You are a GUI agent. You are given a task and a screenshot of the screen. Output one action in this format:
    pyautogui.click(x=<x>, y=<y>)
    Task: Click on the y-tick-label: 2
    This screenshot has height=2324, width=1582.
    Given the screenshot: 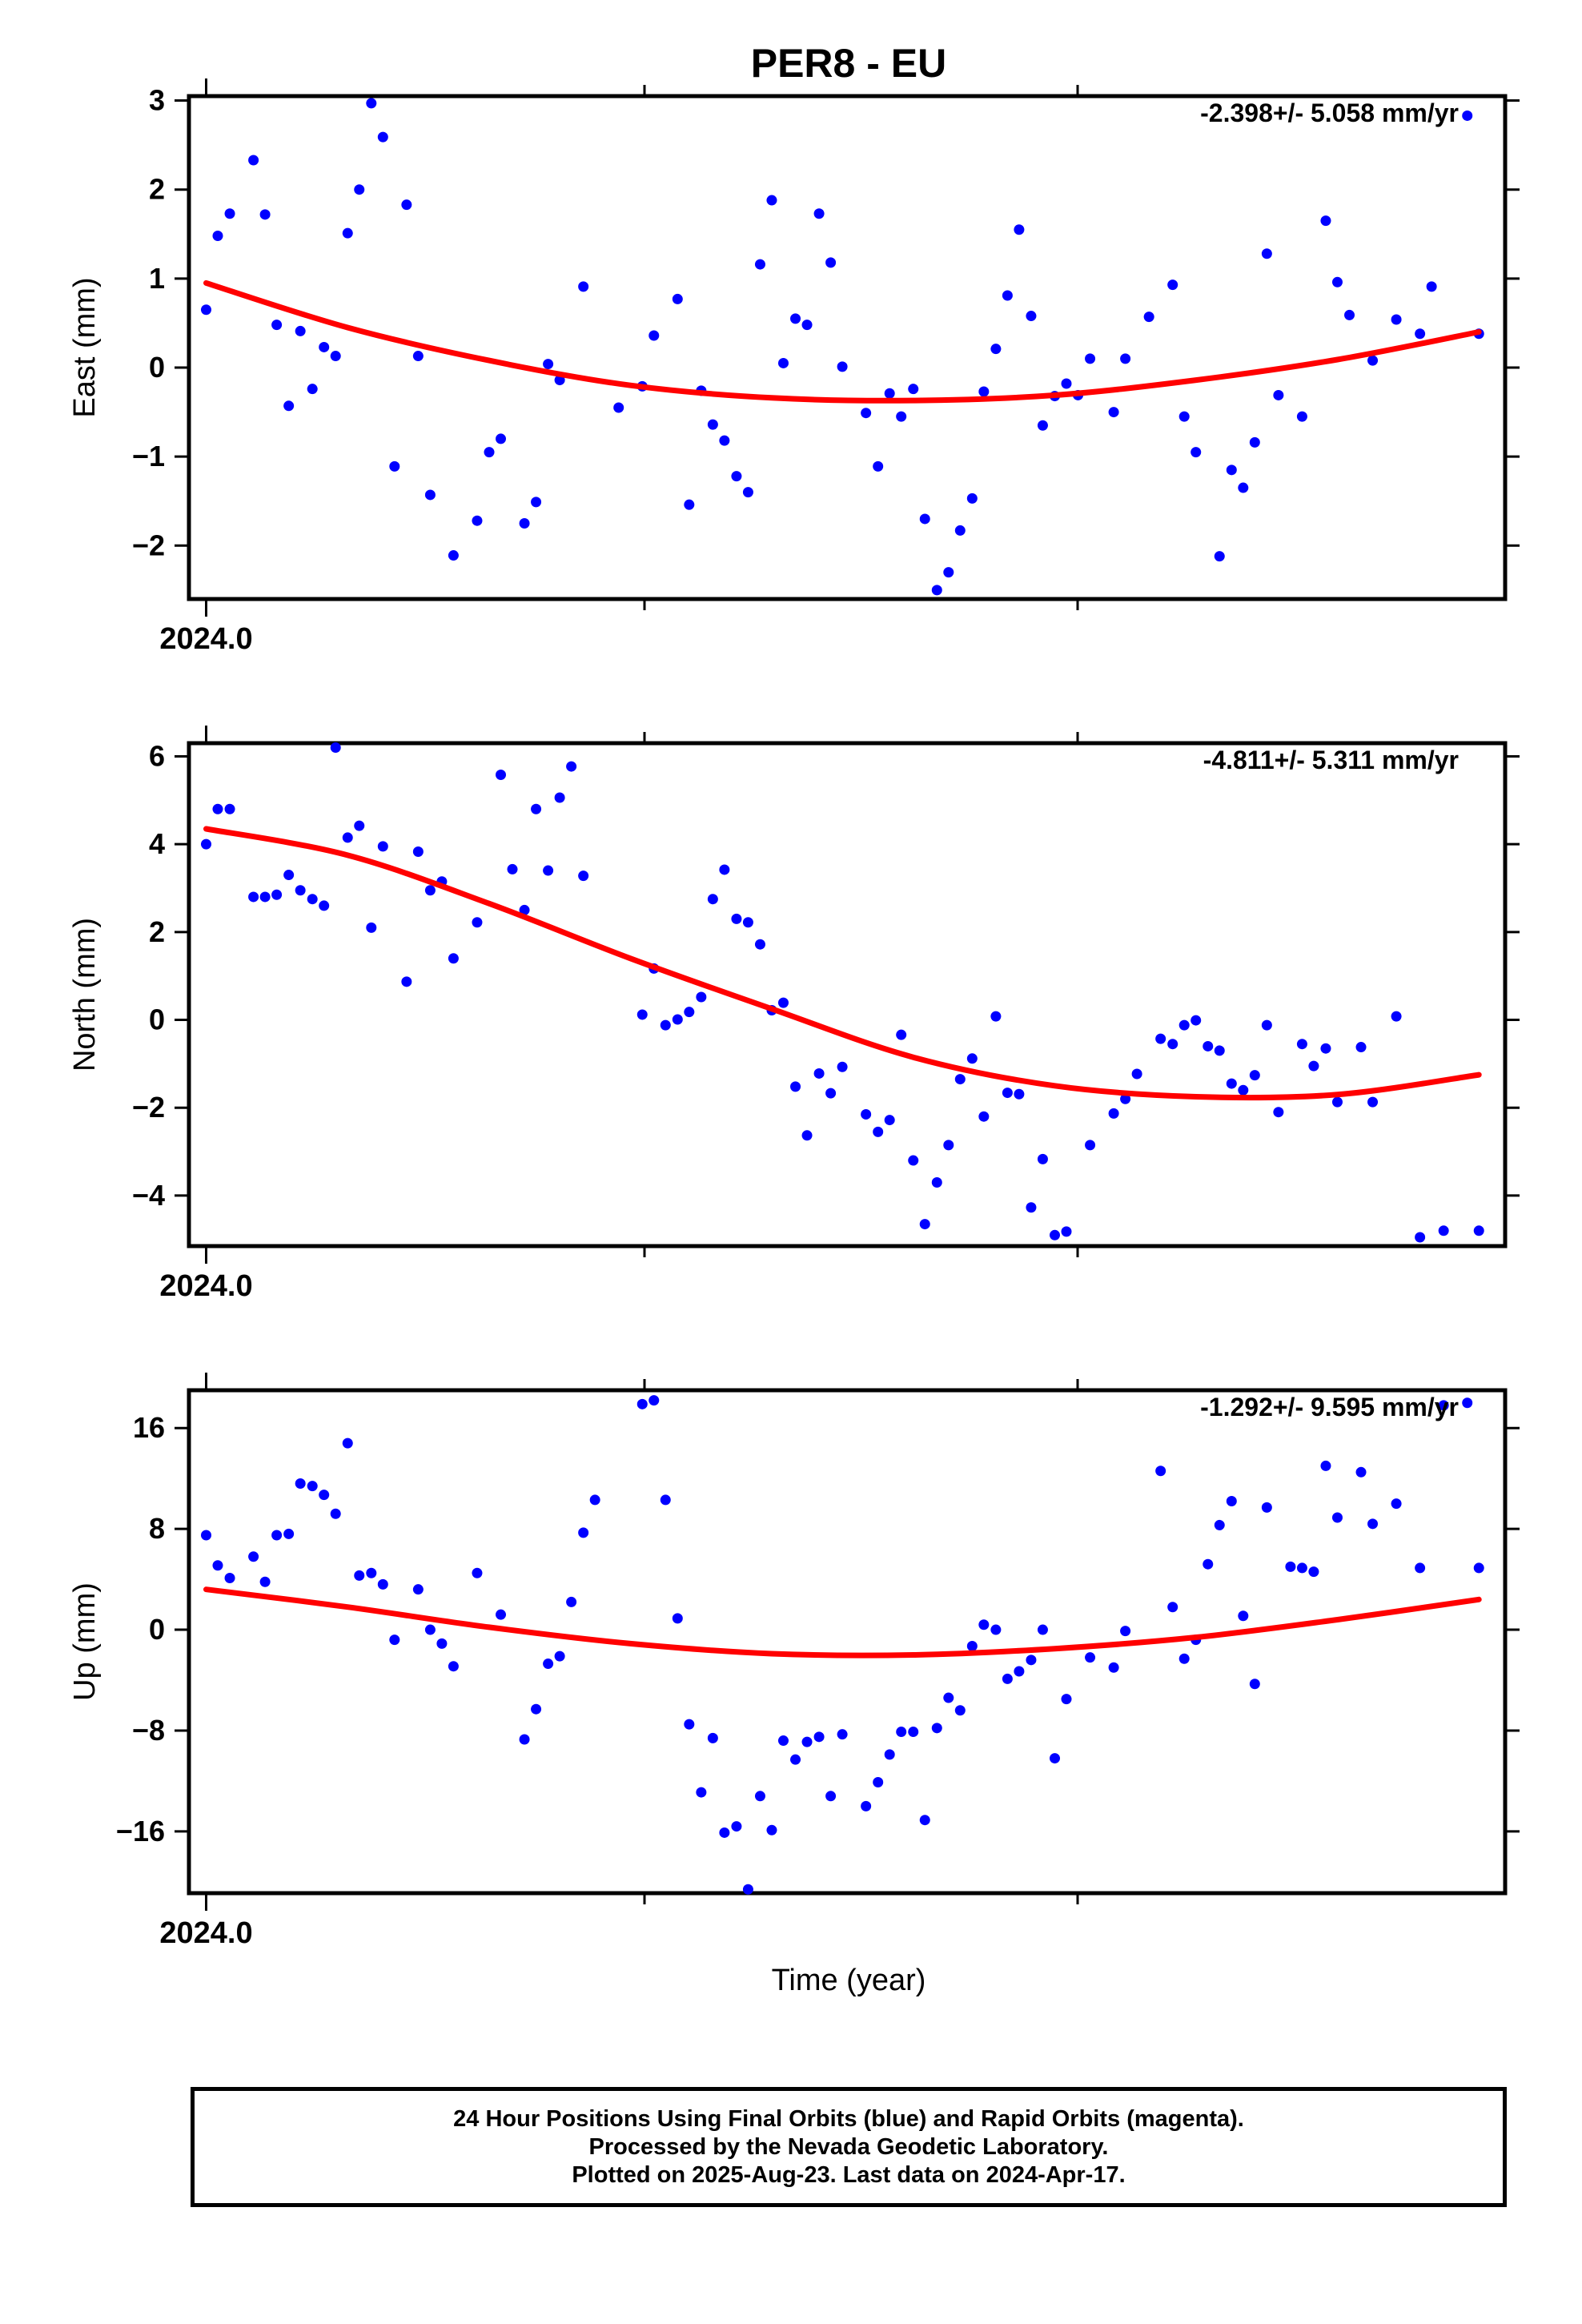 What is the action you would take?
    pyautogui.click(x=157, y=190)
    